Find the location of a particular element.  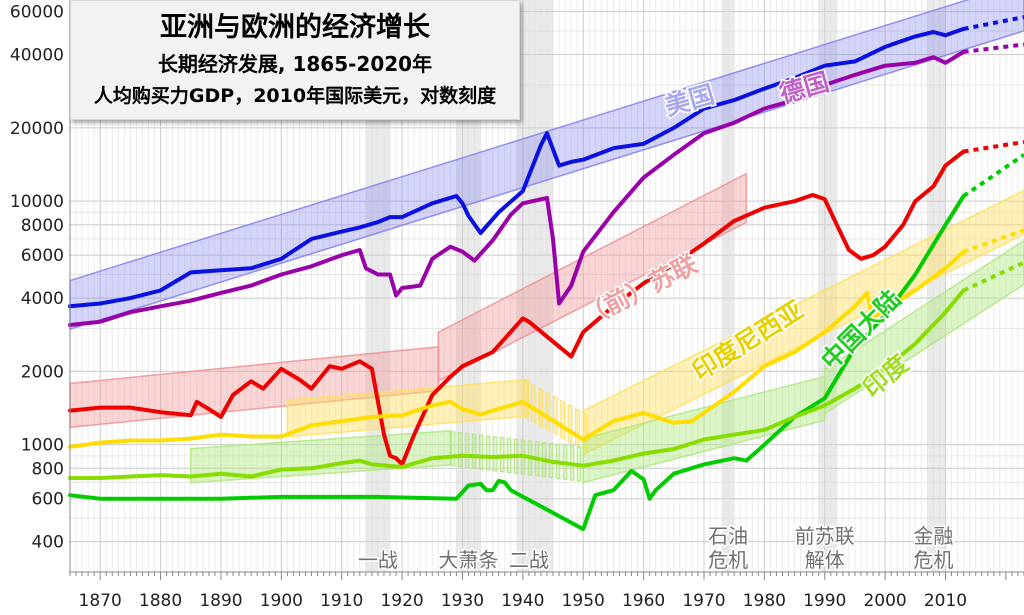

x-tick-label: 2010 is located at coordinates (945, 601).